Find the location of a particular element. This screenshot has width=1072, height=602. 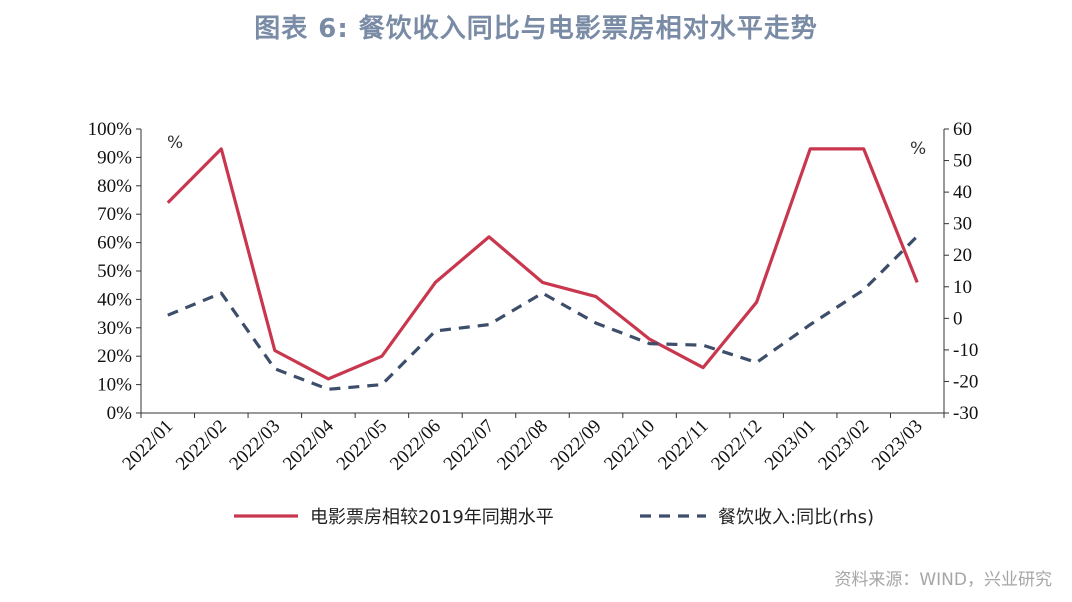

x-tick-label: 2023/03 is located at coordinates (897, 445).